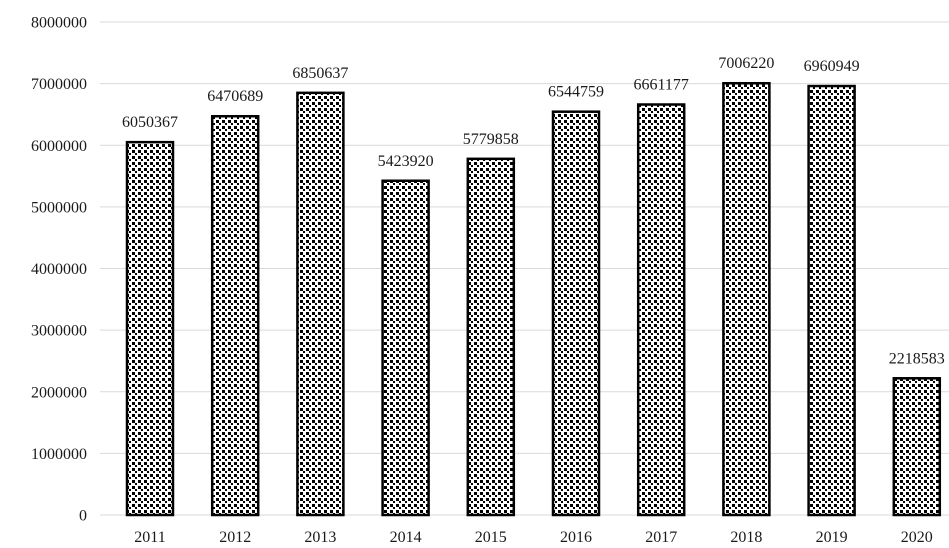  Describe the element at coordinates (746, 537) in the screenshot. I see `x-tick-label-2018: 2018` at that location.